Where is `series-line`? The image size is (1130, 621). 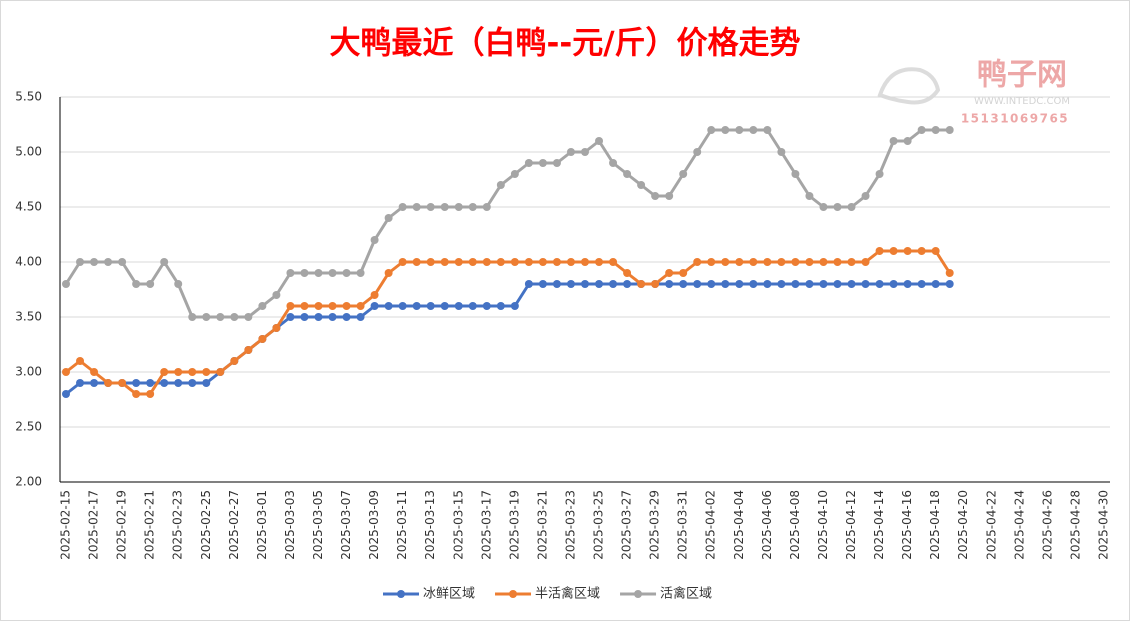
series-line is located at coordinates (507, 339).